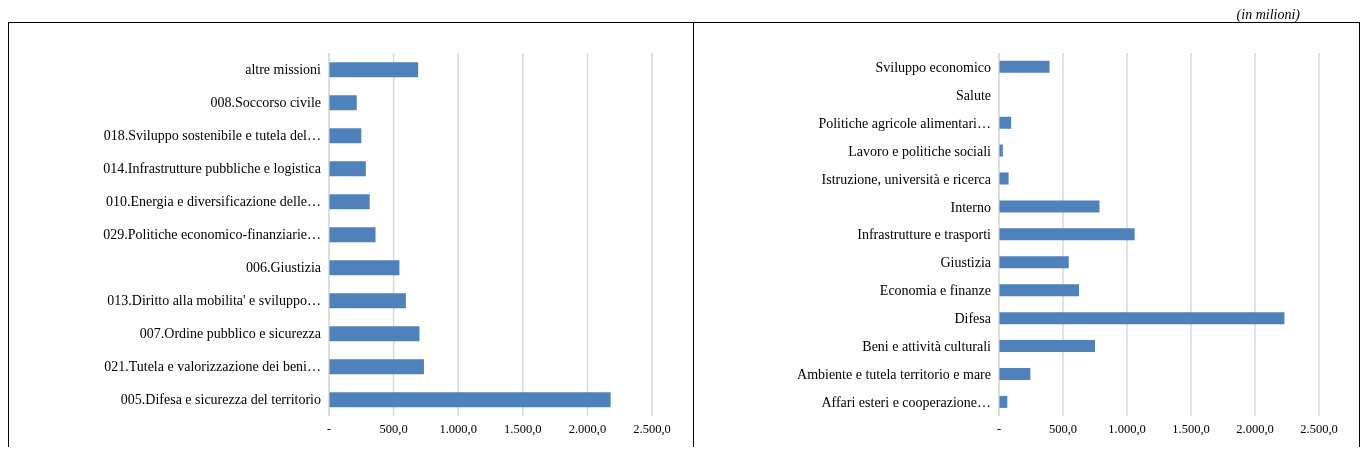 This screenshot has width=1368, height=455. Describe the element at coordinates (970, 207) in the screenshot. I see `y-tick-label: Interno` at that location.